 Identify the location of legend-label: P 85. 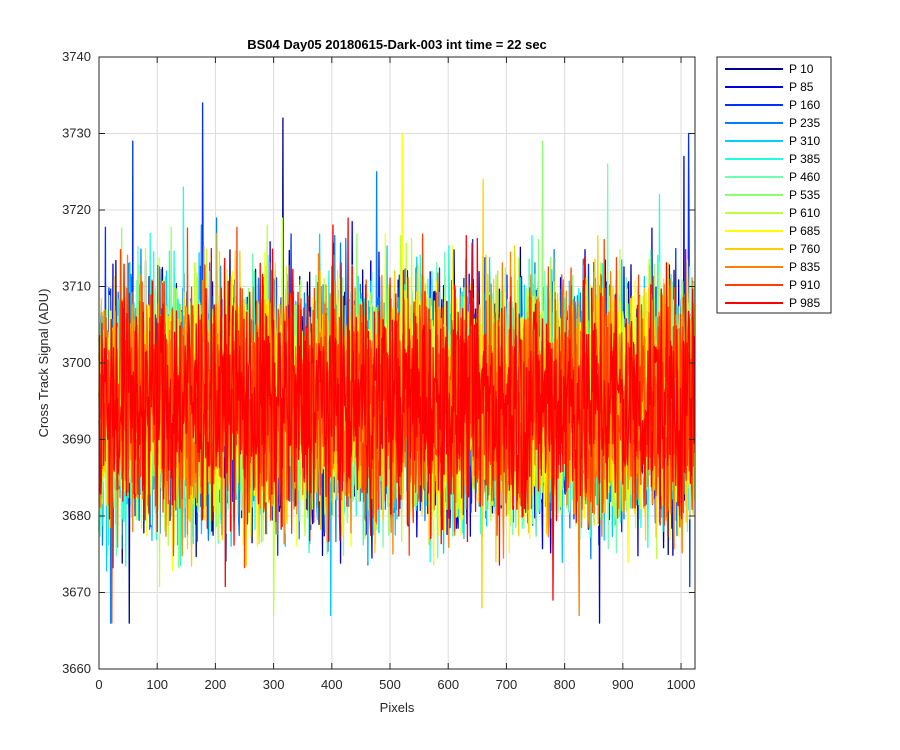
(801, 87).